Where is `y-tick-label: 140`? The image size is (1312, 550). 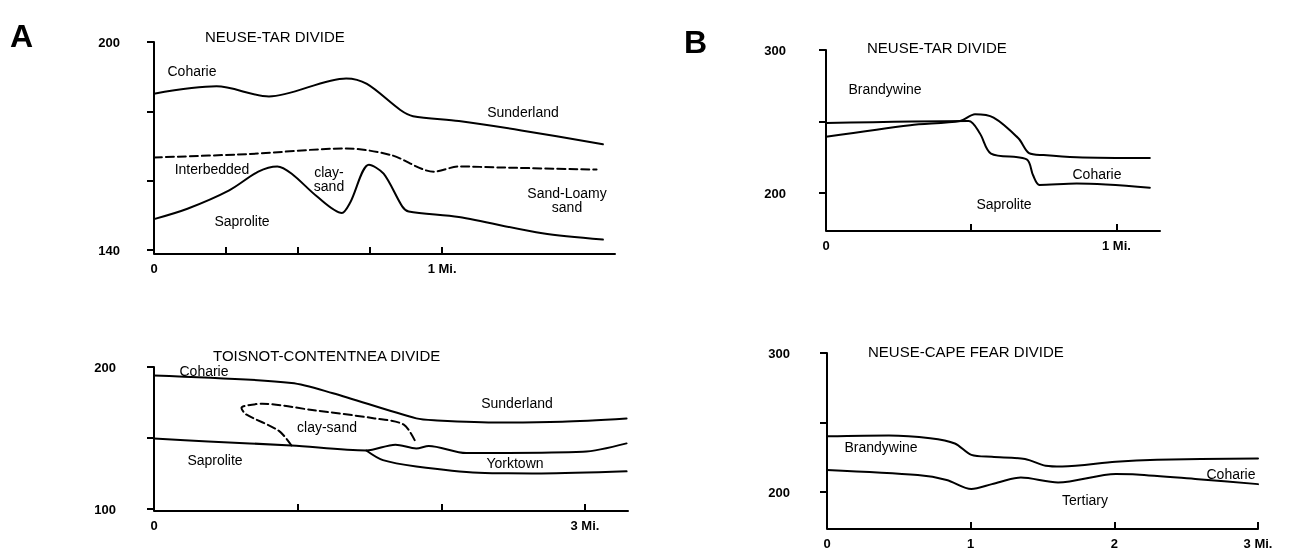 y-tick-label: 140 is located at coordinates (109, 250).